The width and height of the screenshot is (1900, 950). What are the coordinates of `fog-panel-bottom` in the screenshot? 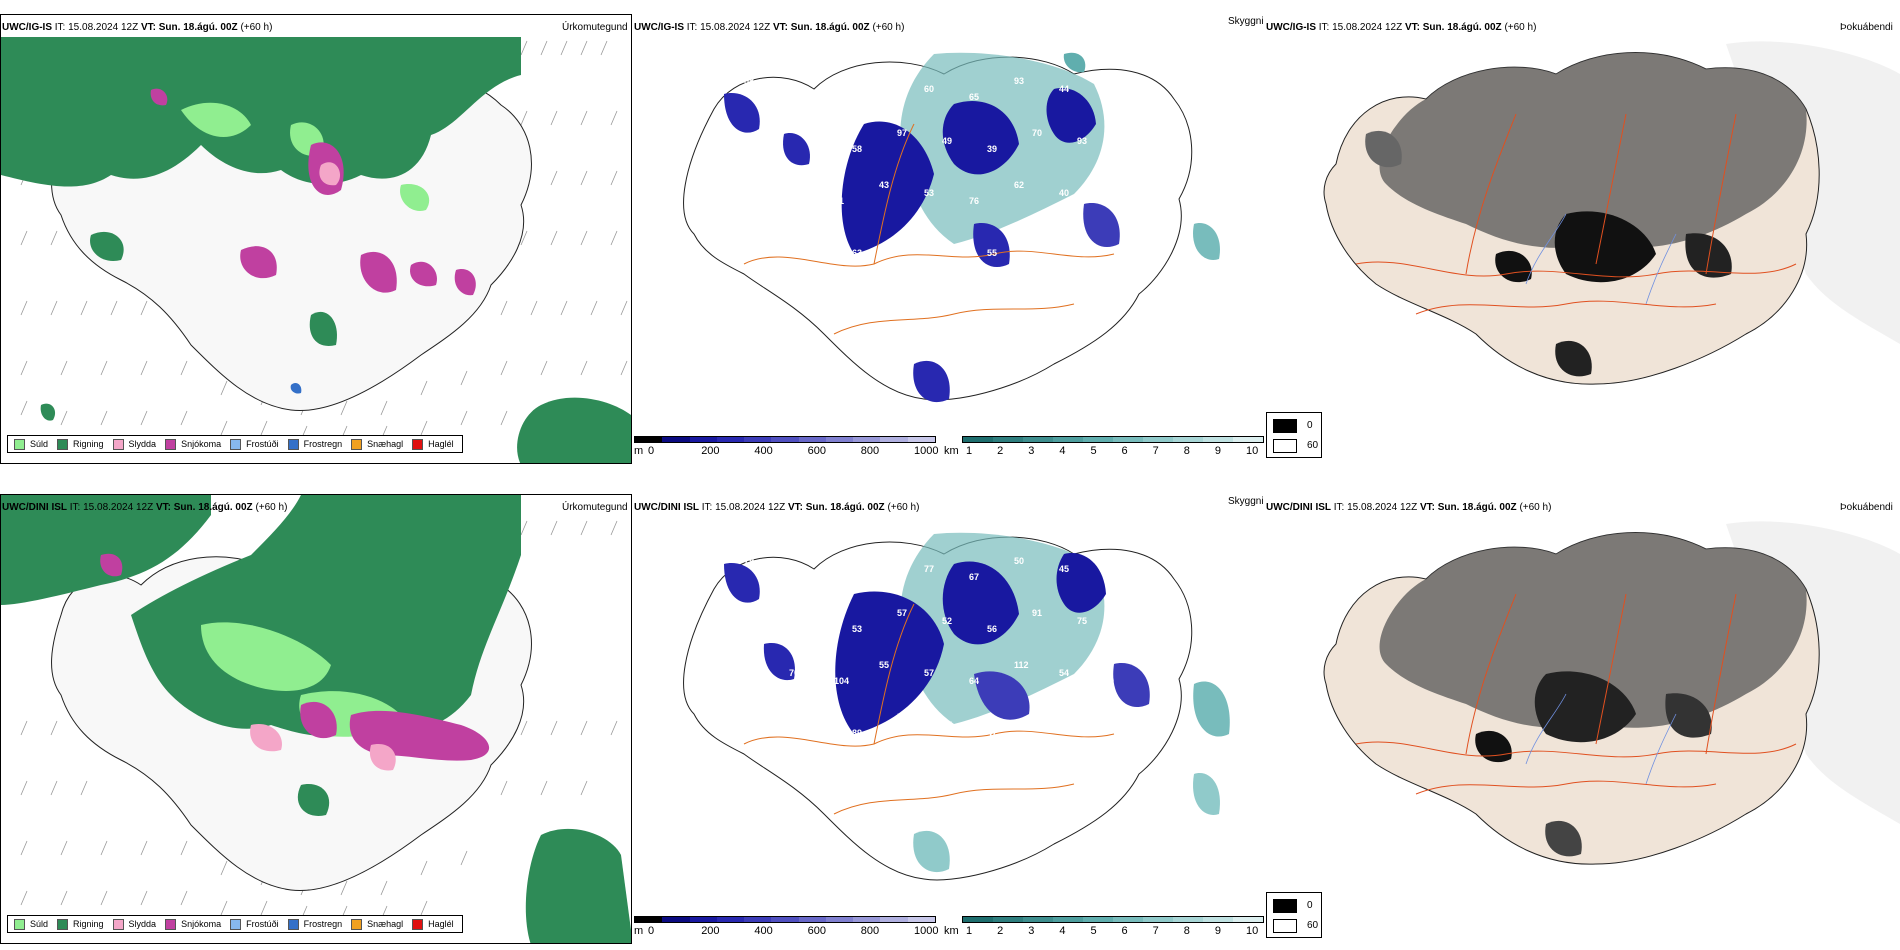 It's located at (1583, 692).